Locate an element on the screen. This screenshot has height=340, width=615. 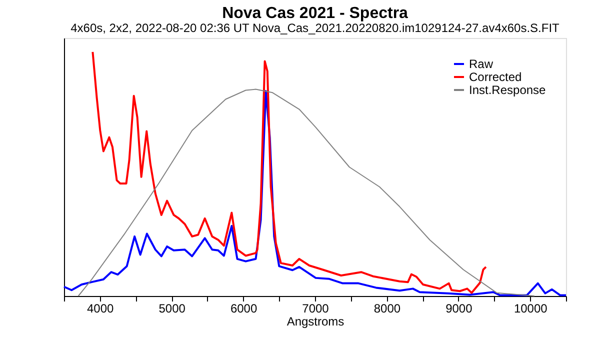
legend-label: Raw is located at coordinates (481, 64).